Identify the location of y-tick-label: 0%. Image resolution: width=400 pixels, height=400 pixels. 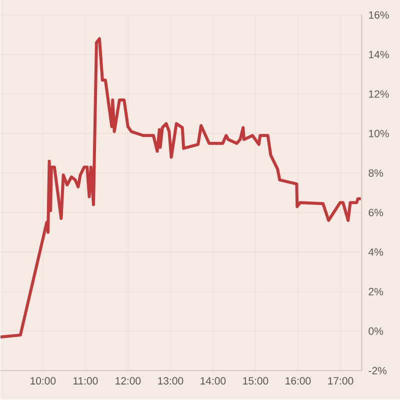
(376, 332).